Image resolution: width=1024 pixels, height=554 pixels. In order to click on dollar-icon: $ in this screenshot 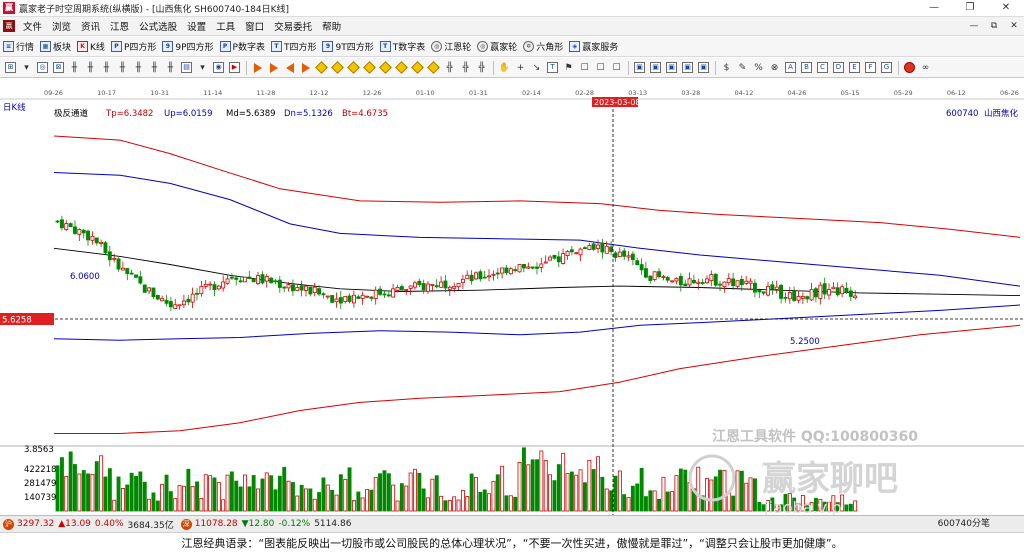, I will do `click(726, 67)`.